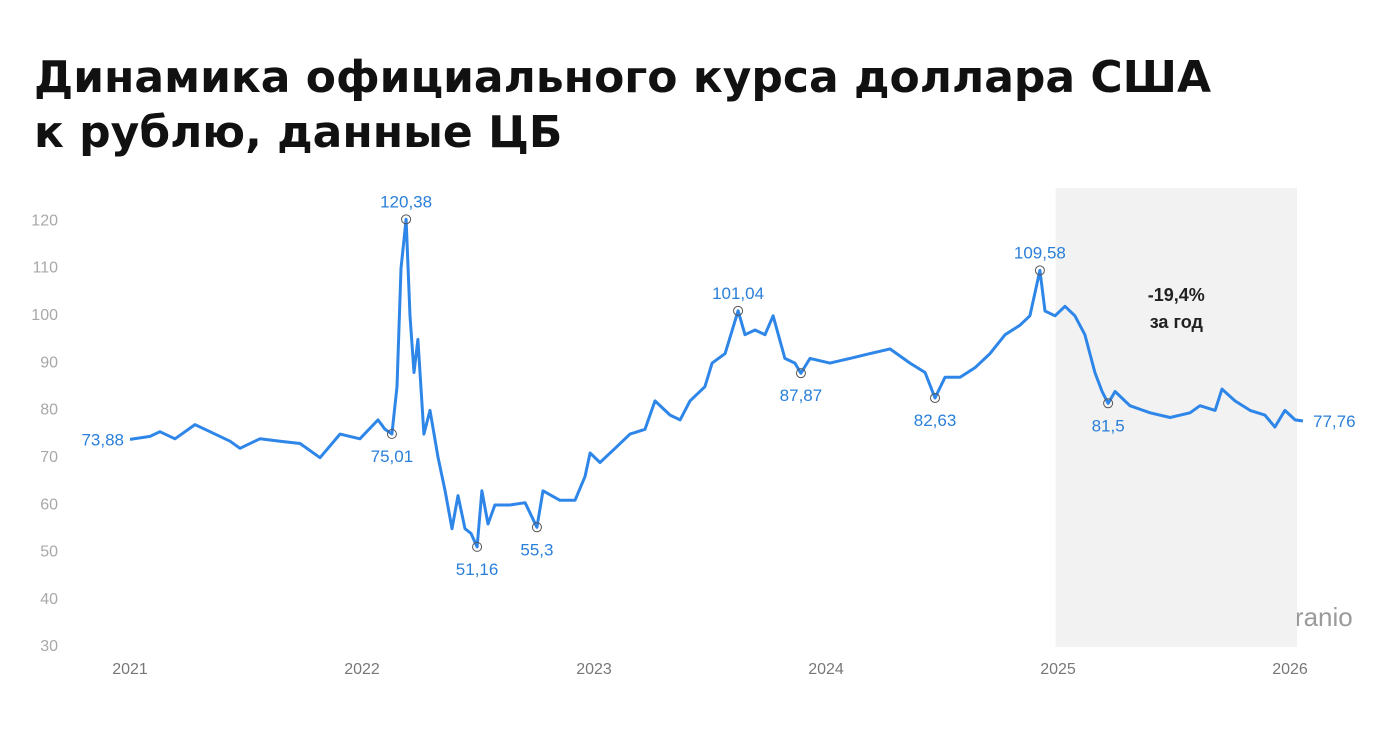  What do you see at coordinates (477, 569) in the screenshot?
I see `value-label: 51,16` at bounding box center [477, 569].